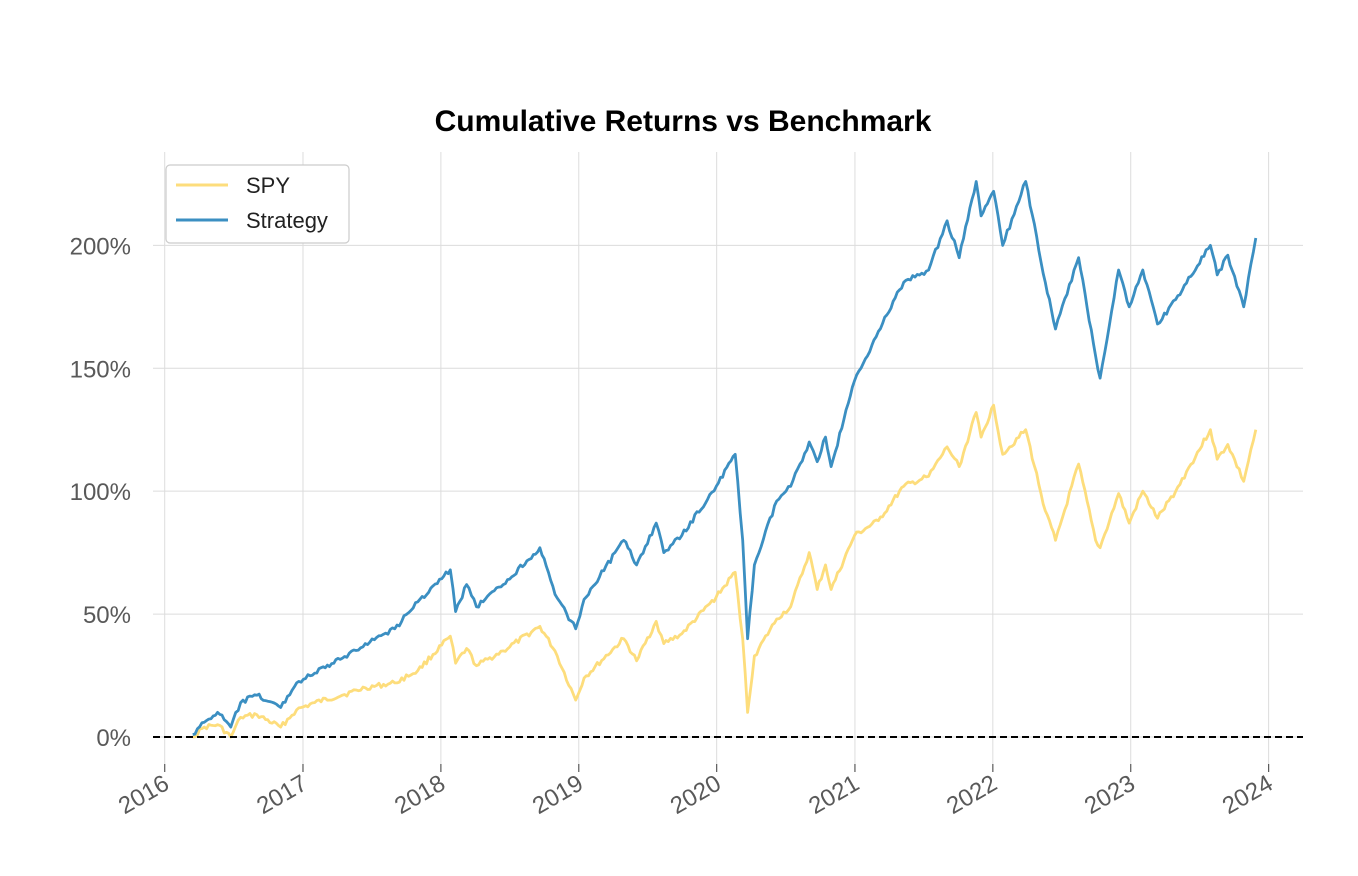  I want to click on x-tick-label: 2019, so click(558, 795).